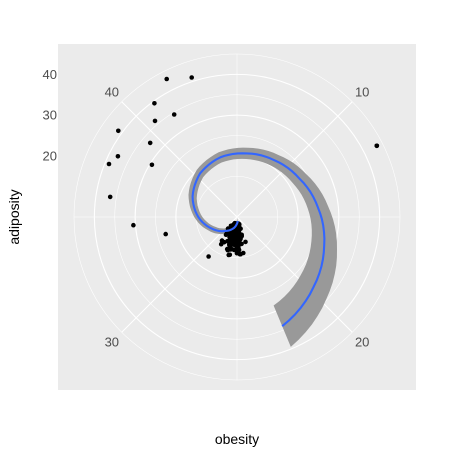 Image resolution: width=450 pixels, height=450 pixels. Describe the element at coordinates (50, 115) in the screenshot. I see `r-tick-label: 30` at that location.